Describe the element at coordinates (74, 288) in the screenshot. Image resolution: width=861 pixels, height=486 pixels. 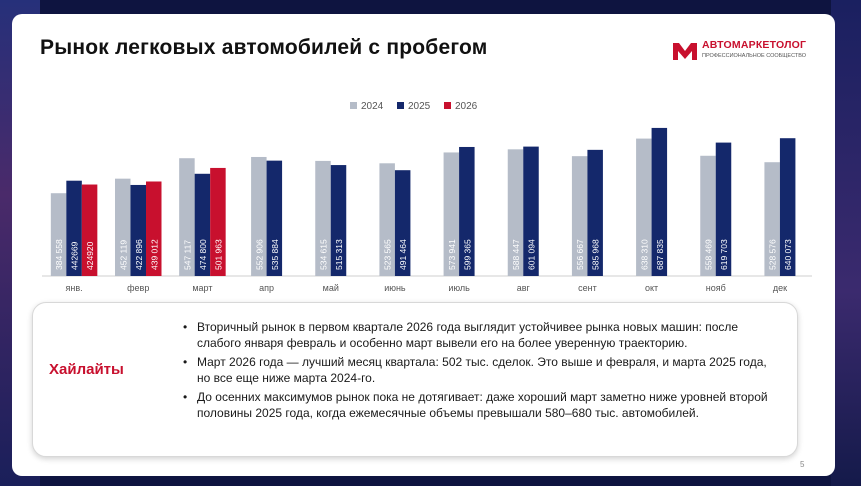
I see `x-tick-label: янв.` at that location.